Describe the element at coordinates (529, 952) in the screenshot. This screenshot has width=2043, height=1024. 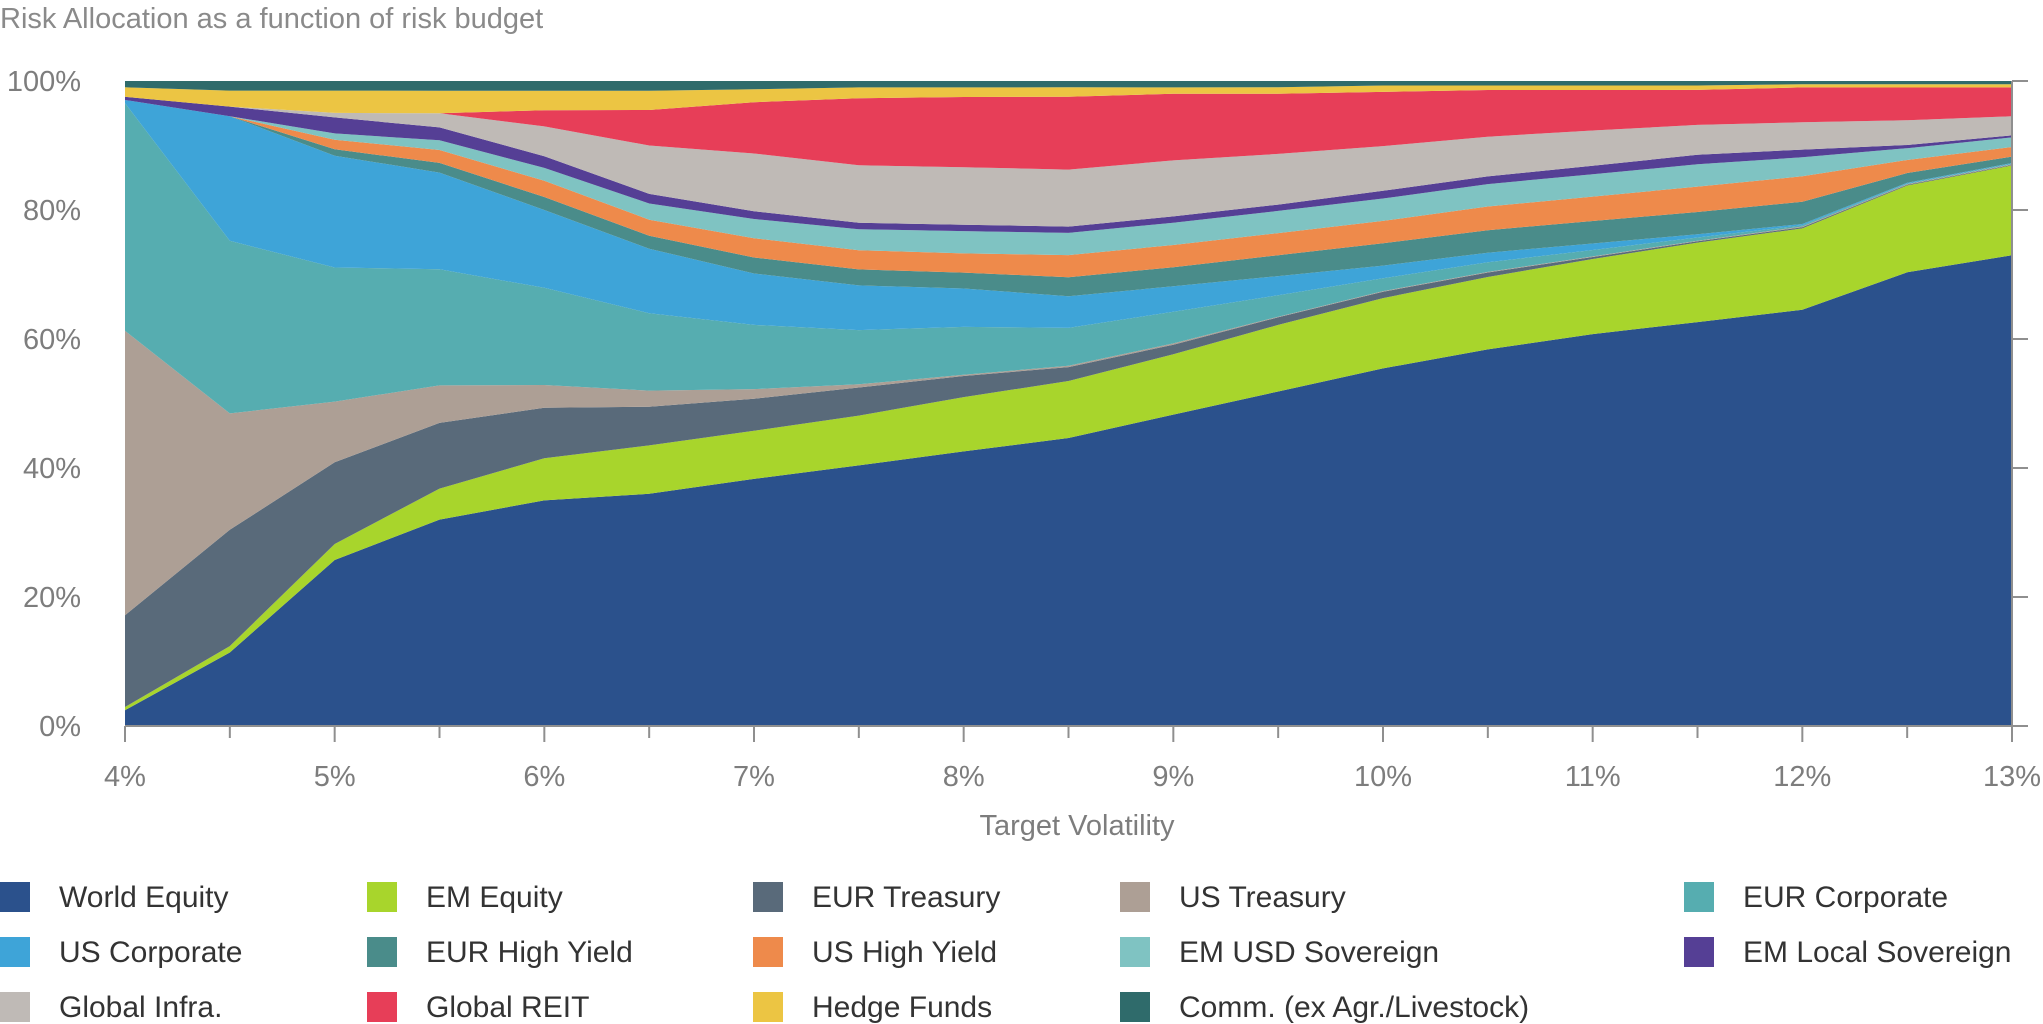
I see `legend-label: EUR High Yield` at that location.